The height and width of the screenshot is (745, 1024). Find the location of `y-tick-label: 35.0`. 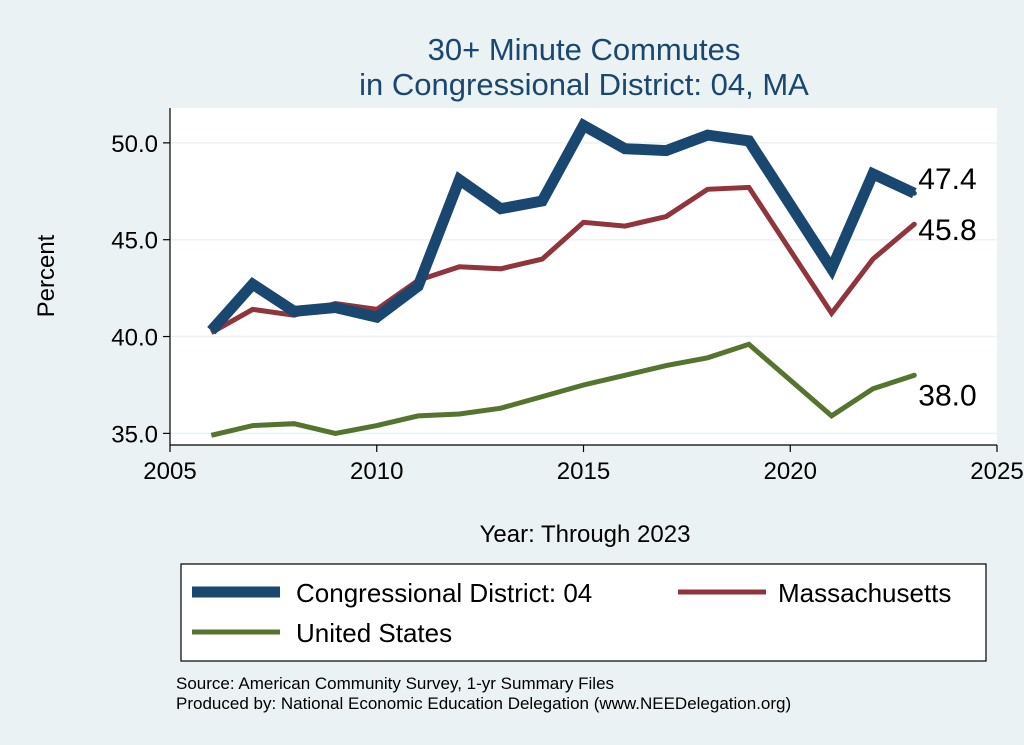

y-tick-label: 35.0 is located at coordinates (134, 434).